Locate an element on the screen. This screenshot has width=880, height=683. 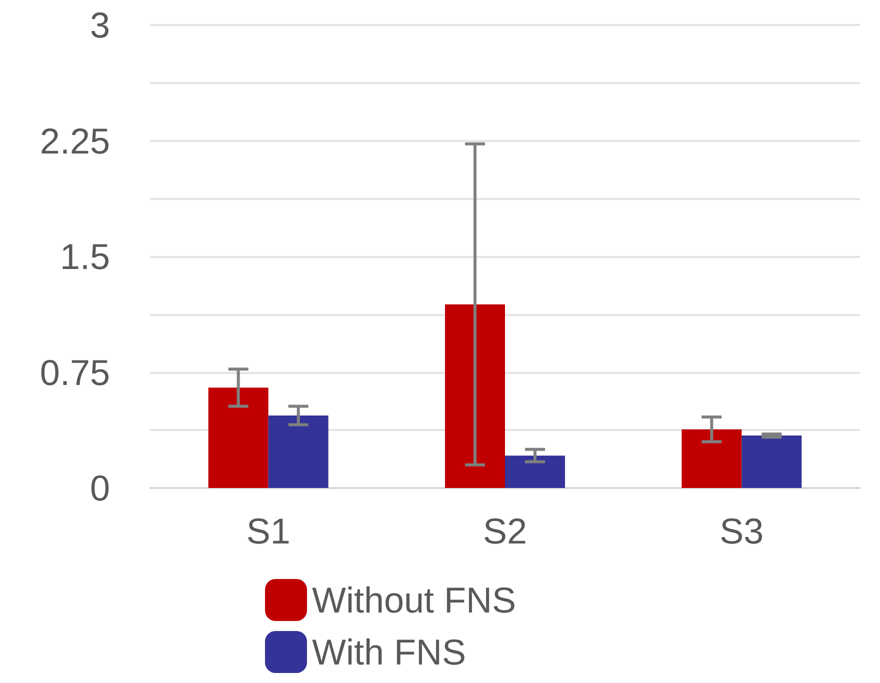
y-tick-label: 0 is located at coordinates (100, 488).